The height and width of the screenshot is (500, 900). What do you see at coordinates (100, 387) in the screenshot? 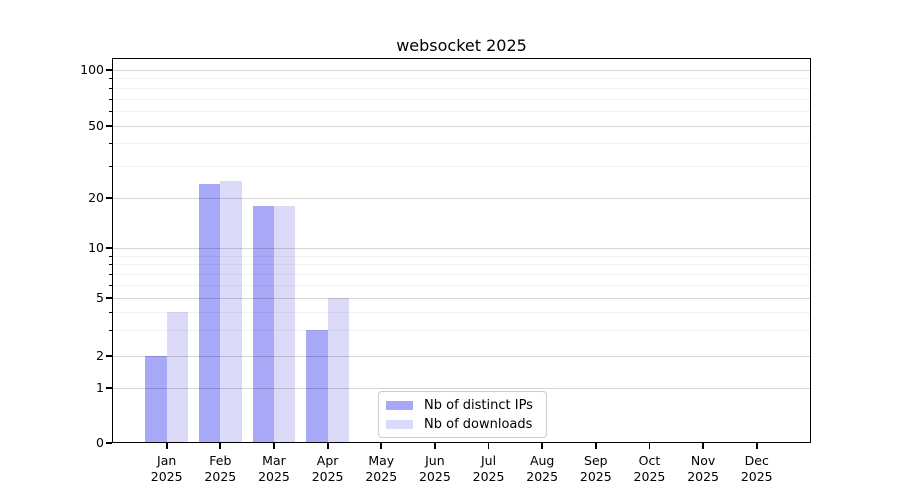
I see `y-tick-label: 1` at bounding box center [100, 387].